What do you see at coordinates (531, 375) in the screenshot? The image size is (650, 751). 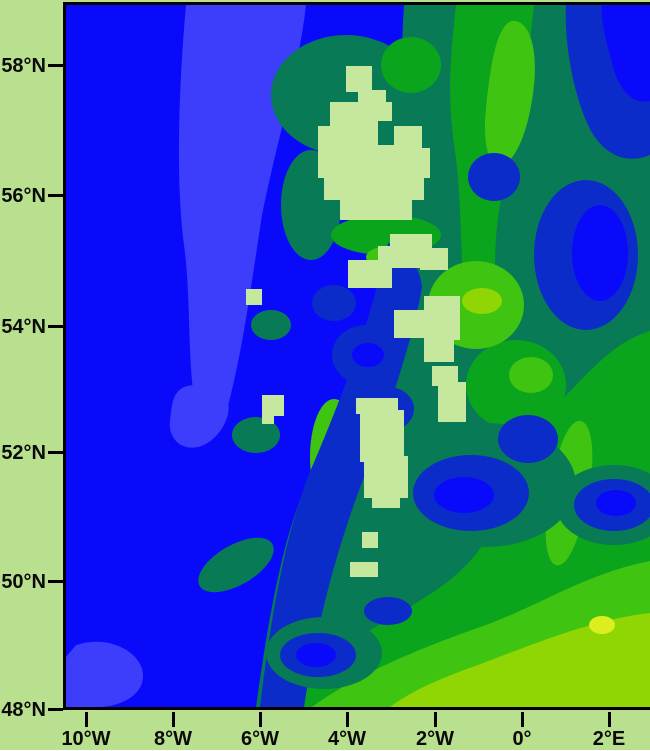 I see `sea-higher-patch` at bounding box center [531, 375].